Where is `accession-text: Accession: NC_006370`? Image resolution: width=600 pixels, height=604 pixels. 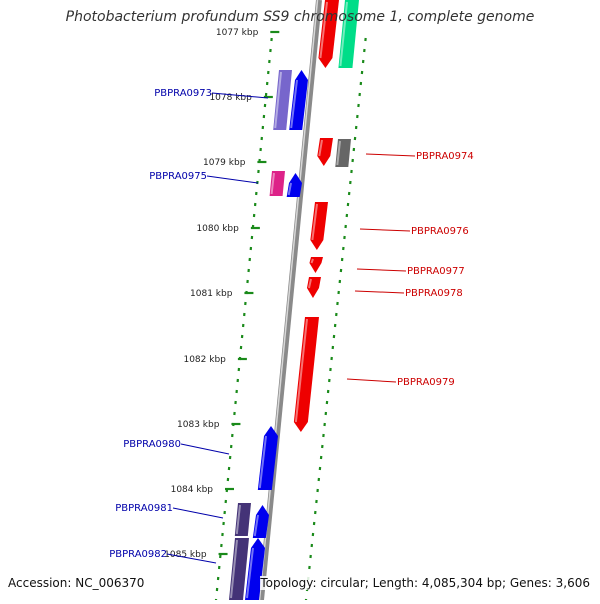 accession-text: Accession: NC_006370 is located at coordinates (76, 583).